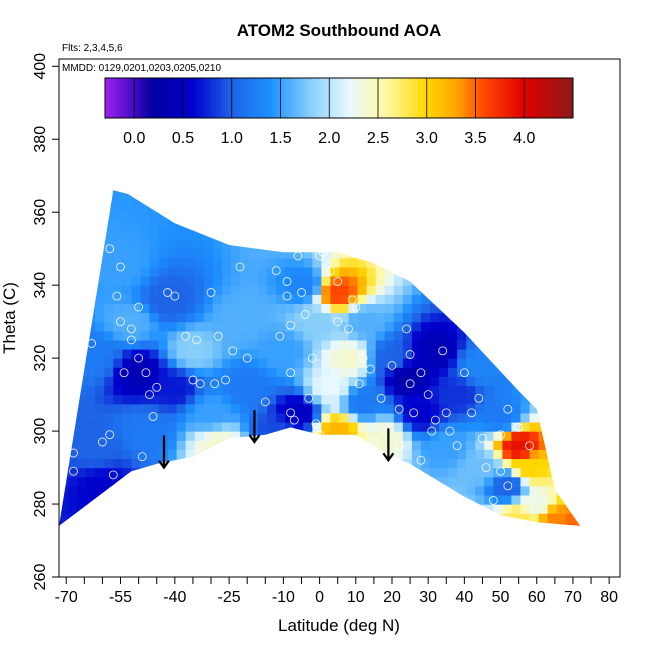 Image resolution: width=650 pixels, height=650 pixels. Describe the element at coordinates (339, 30) in the screenshot. I see `chart-title: ATOM2 Southbound AOA` at that location.